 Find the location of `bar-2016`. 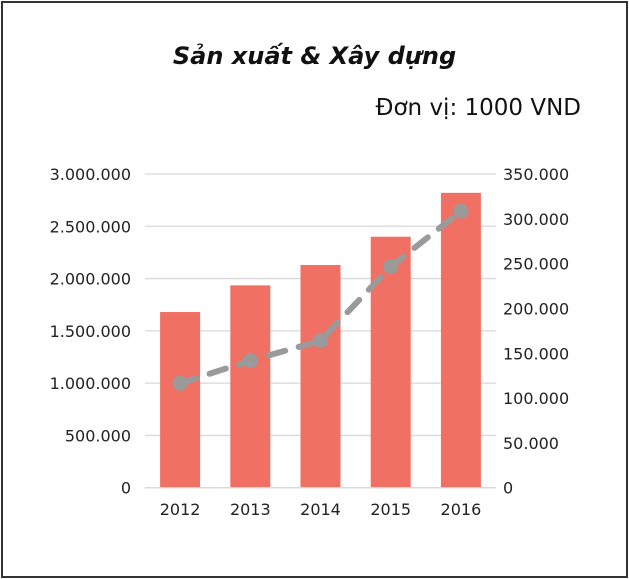

bar-2016 is located at coordinates (460, 340).